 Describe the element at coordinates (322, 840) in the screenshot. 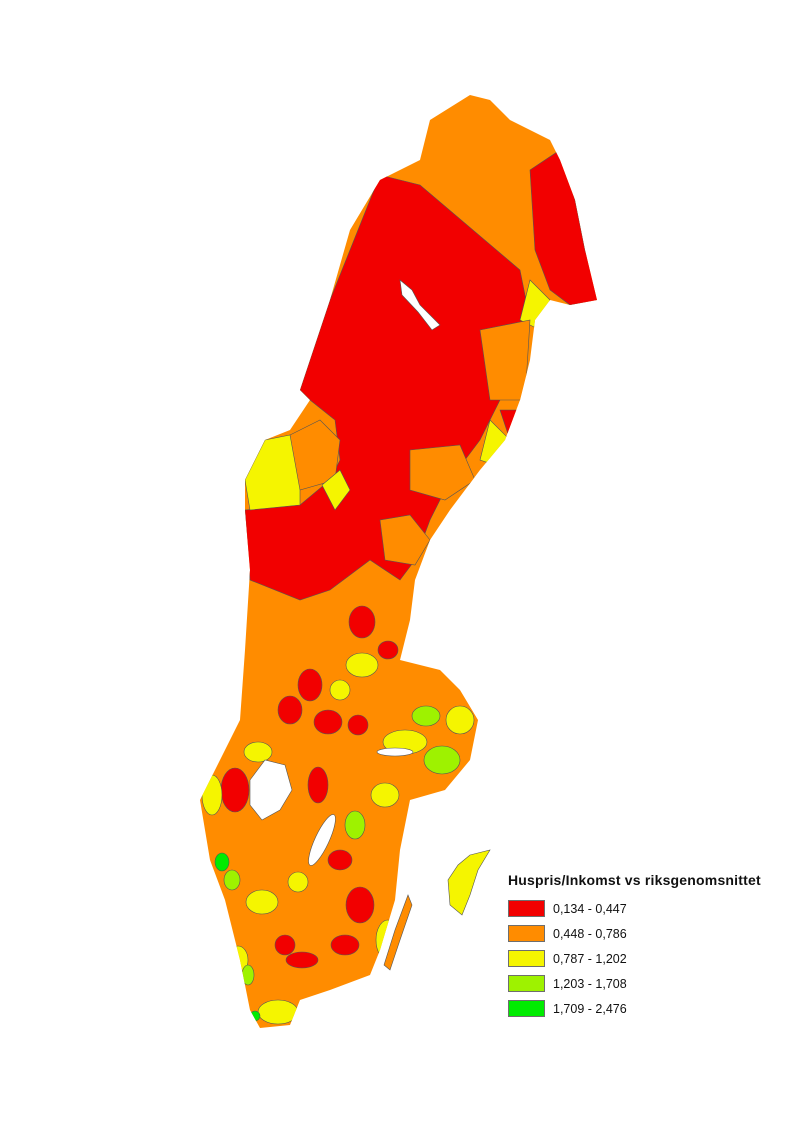

I see `lake-vattern` at that location.